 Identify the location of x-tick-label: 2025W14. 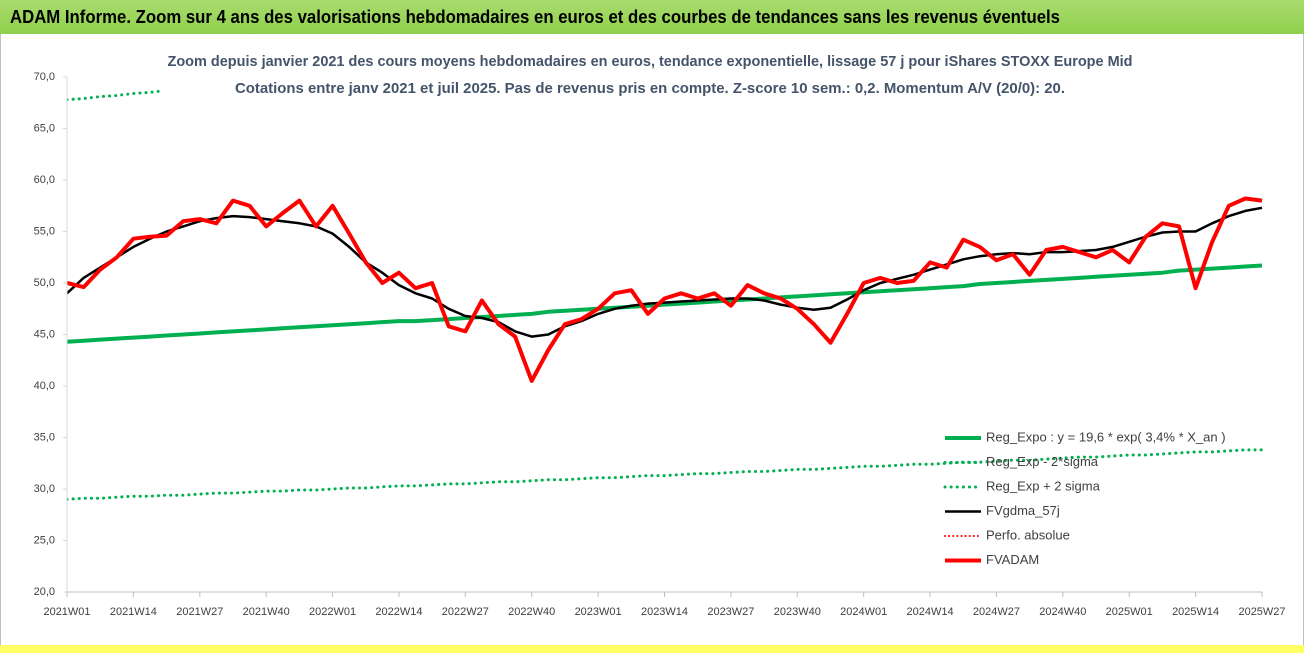
(1195, 612).